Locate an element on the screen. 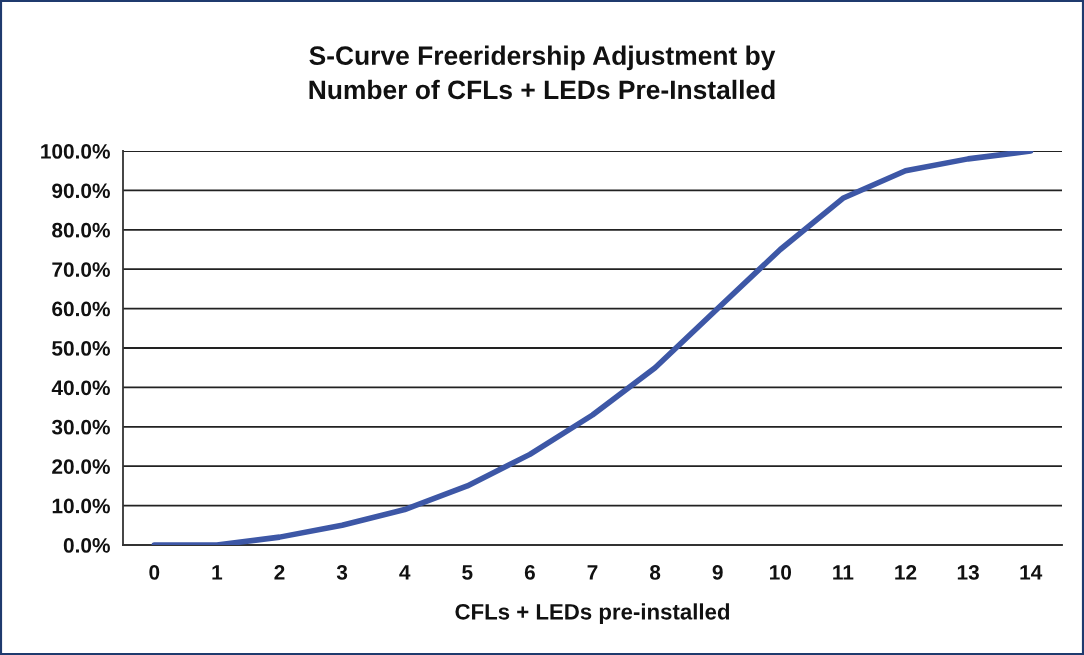 The height and width of the screenshot is (655, 1084). x-tick-label: 14 is located at coordinates (1031, 572).